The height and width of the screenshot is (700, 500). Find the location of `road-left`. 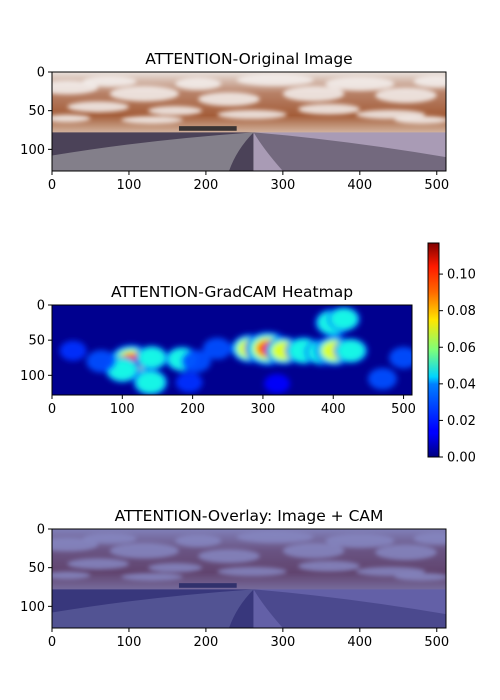

road-left is located at coordinates (153, 151).